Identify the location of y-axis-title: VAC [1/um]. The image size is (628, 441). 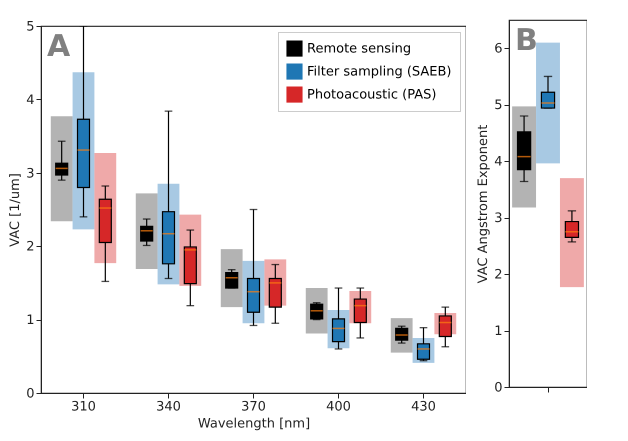
(16, 210).